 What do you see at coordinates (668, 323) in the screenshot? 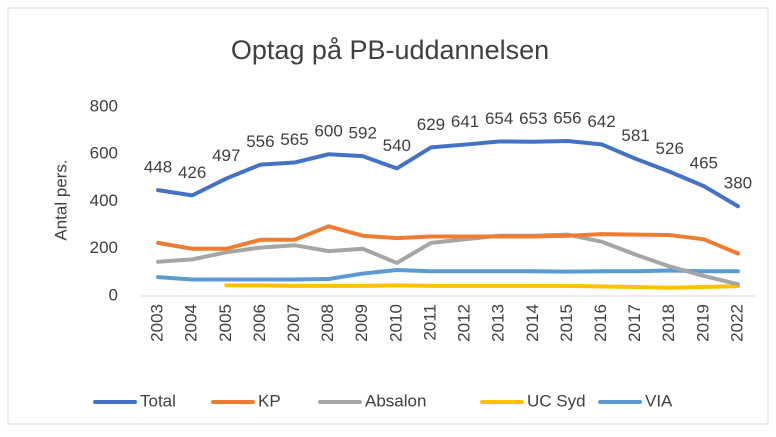
I see `x-tick-label: 2018` at bounding box center [668, 323].